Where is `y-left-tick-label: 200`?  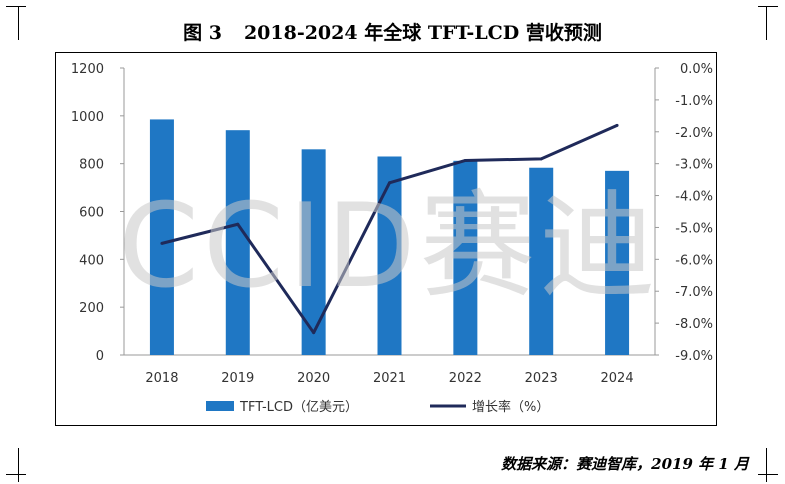
y-left-tick-label: 200 is located at coordinates (91, 308).